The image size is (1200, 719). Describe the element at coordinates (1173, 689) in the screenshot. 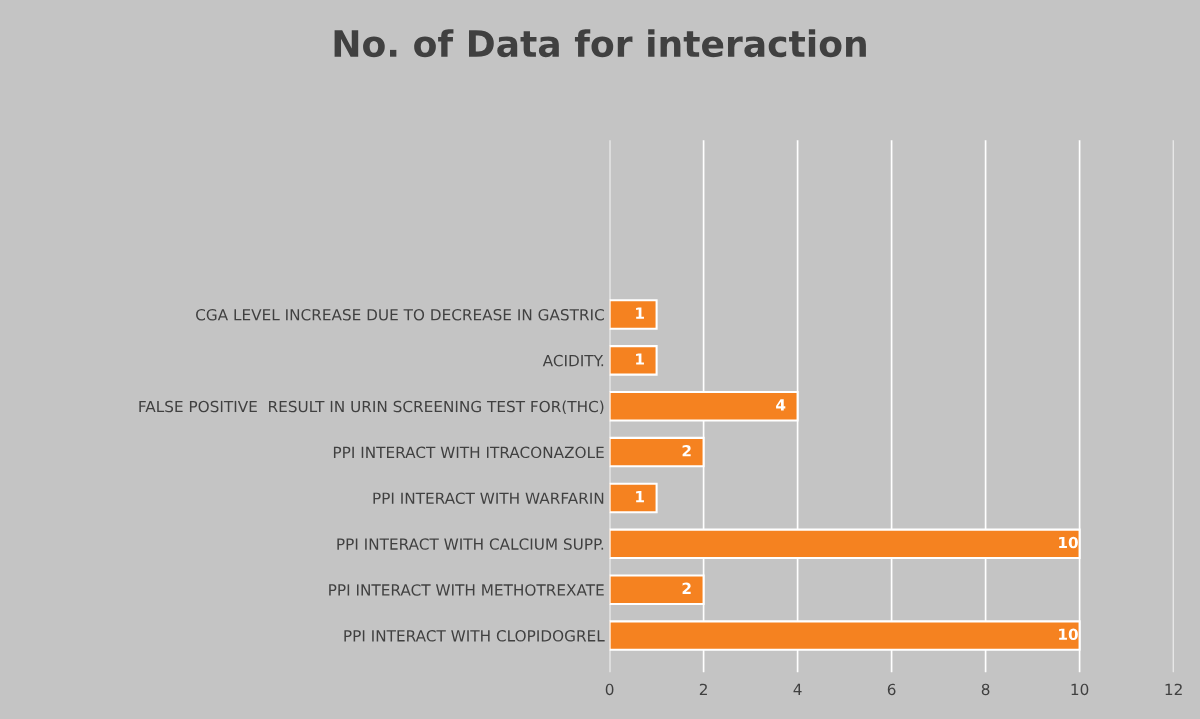

I see `x-tick-label: 12` at that location.